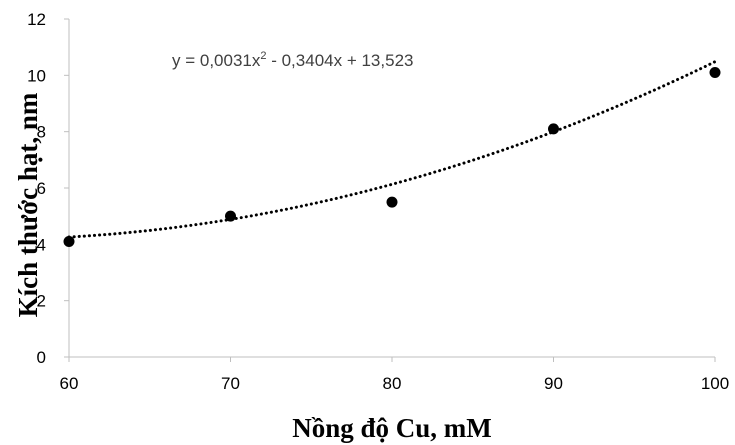 The image size is (735, 445). Describe the element at coordinates (216, 60) in the screenshot. I see `equation-prefix: y = 0,0031x` at that location.